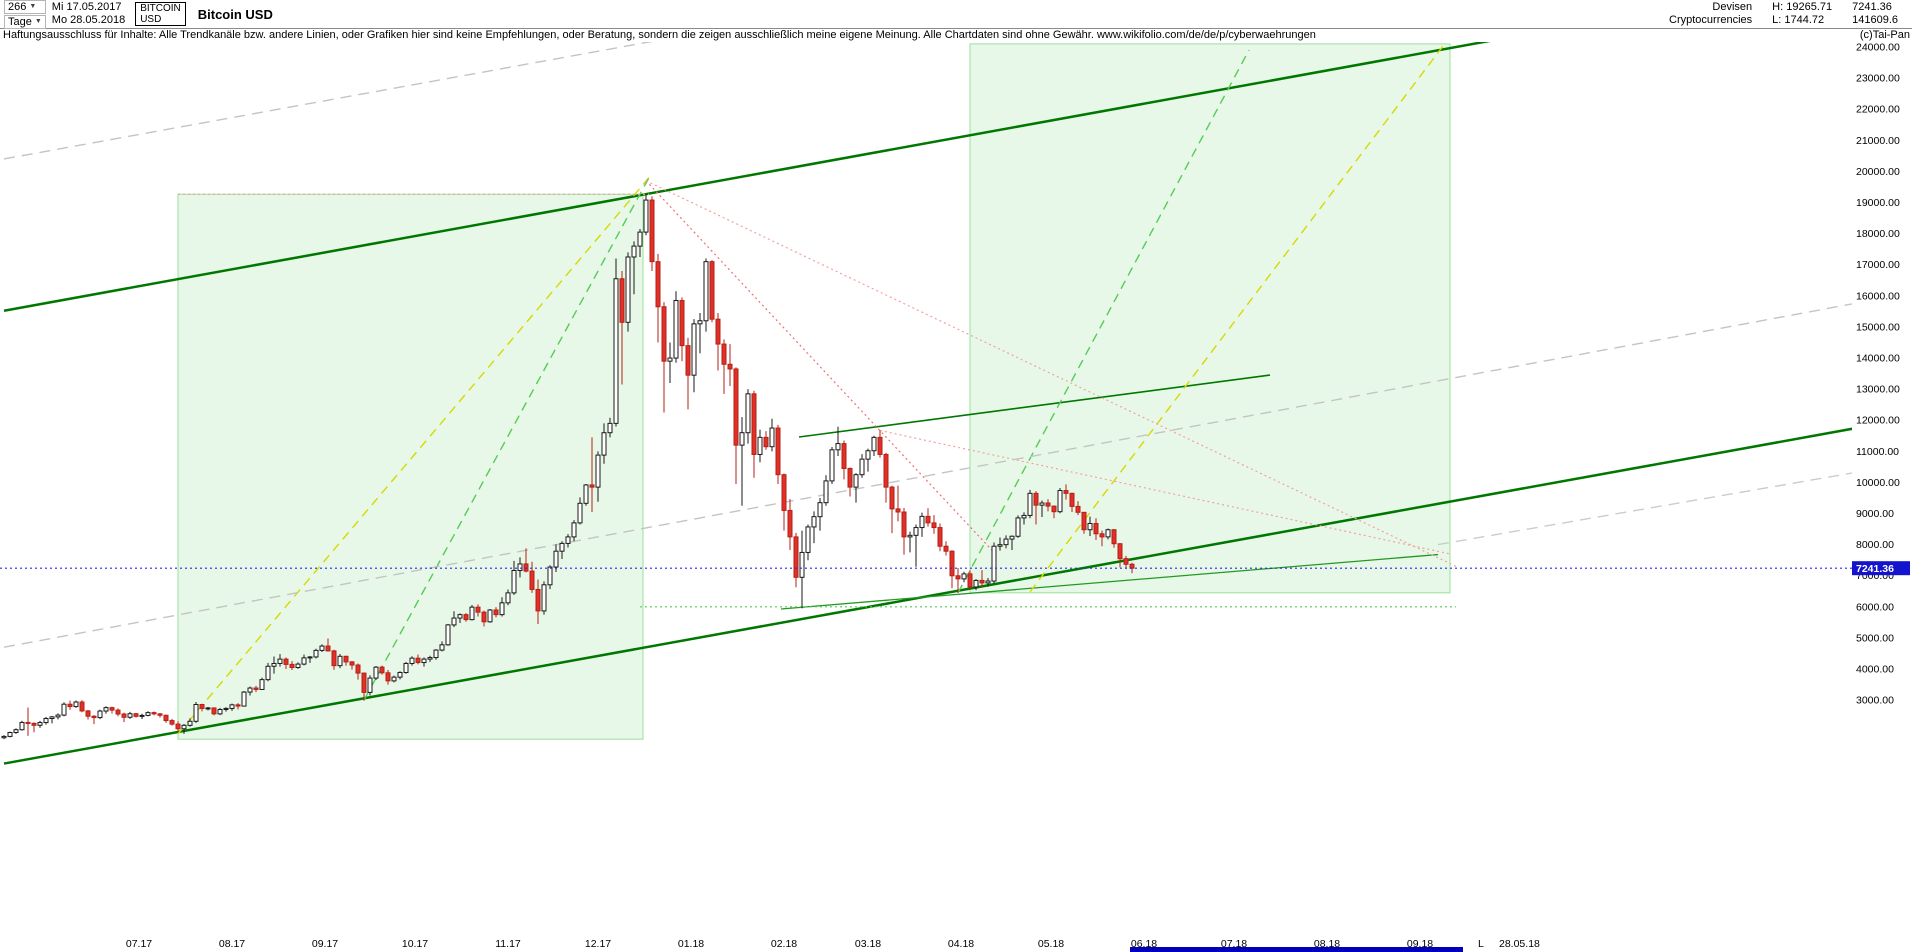  What do you see at coordinates (1875, 20) in the screenshot?
I see `volume-value: 141609.6` at bounding box center [1875, 20].